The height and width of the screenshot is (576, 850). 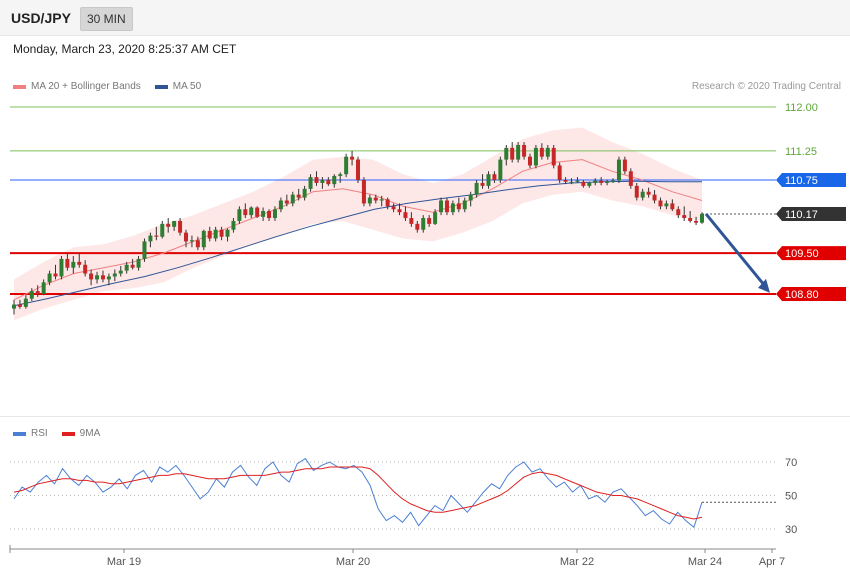 I want to click on x-tick-label: Mar 19, so click(x=124, y=562).